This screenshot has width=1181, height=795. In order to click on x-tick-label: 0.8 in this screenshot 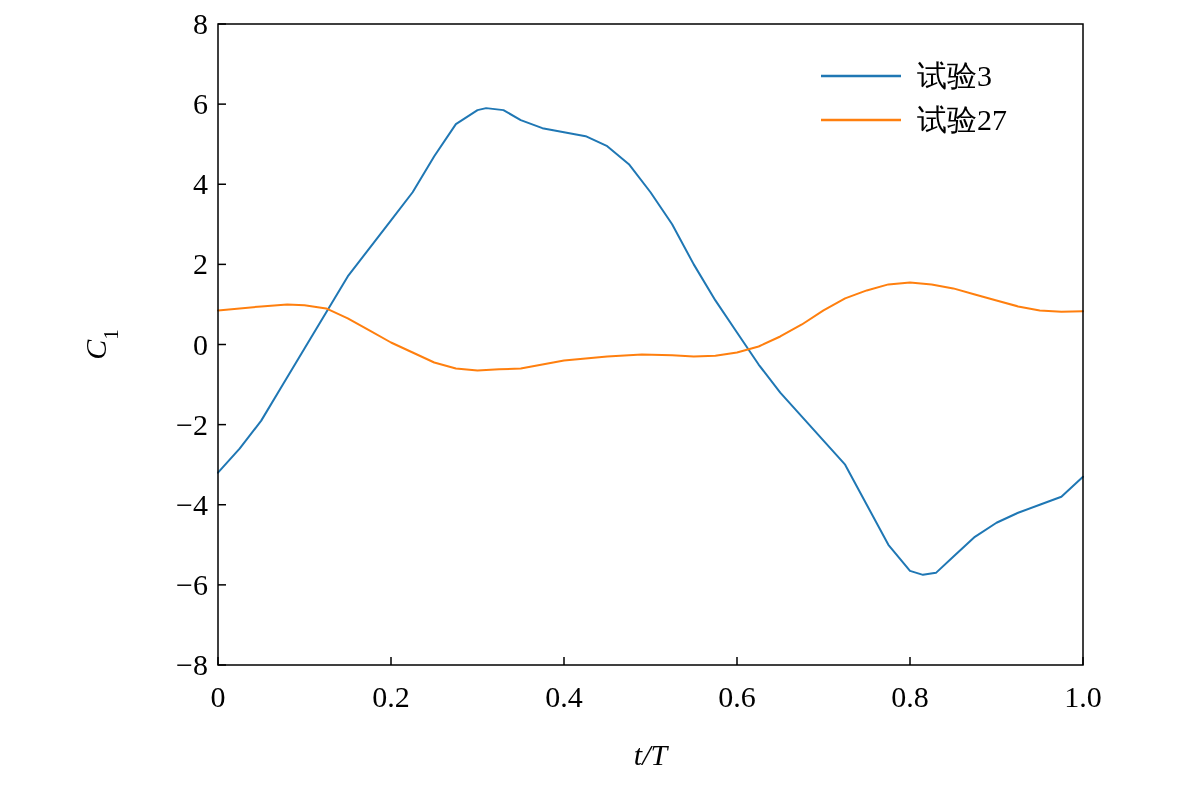, I will do `click(910, 696)`.